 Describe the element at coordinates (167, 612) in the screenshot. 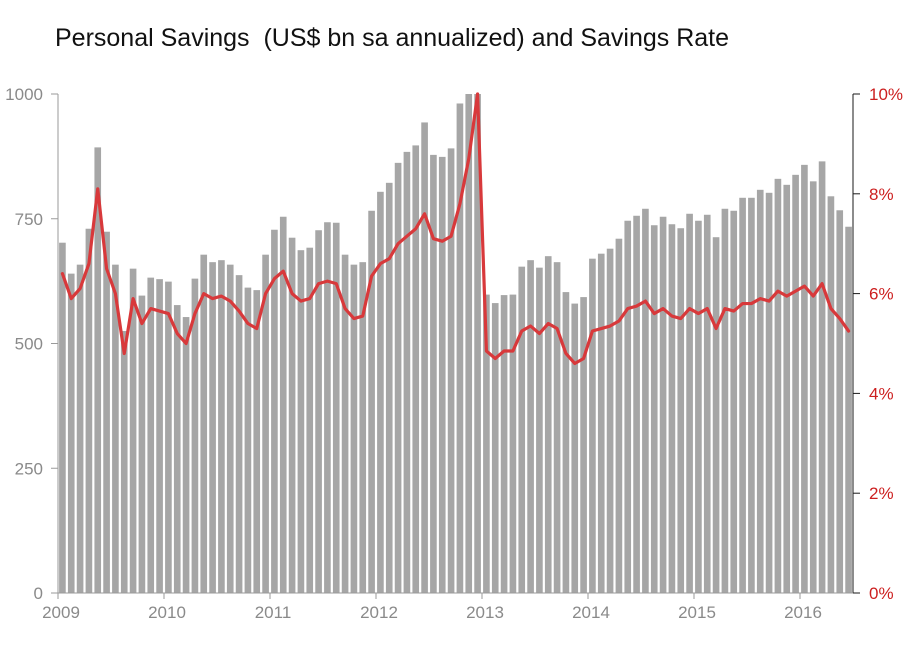

I see `x-tick-label: 2010` at that location.